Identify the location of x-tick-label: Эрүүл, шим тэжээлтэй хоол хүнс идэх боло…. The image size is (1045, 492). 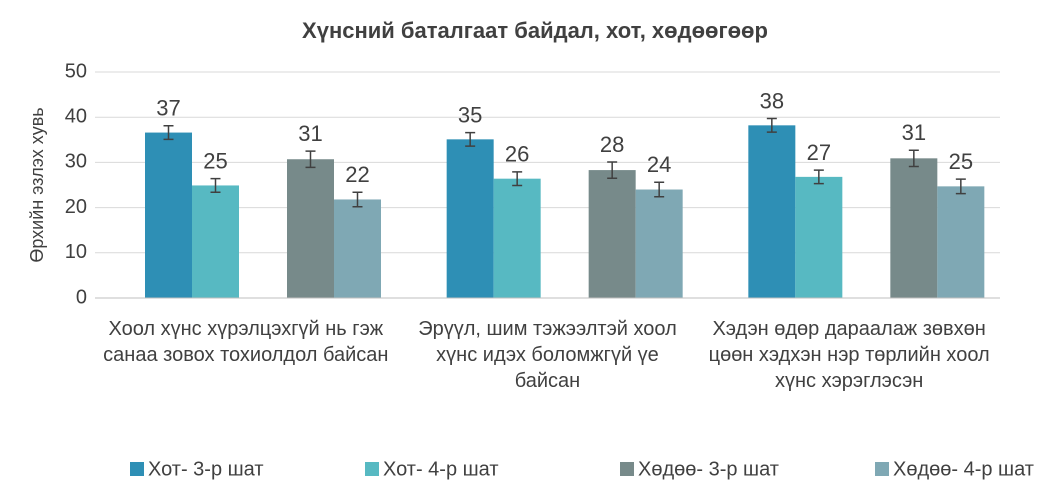
(547, 355).